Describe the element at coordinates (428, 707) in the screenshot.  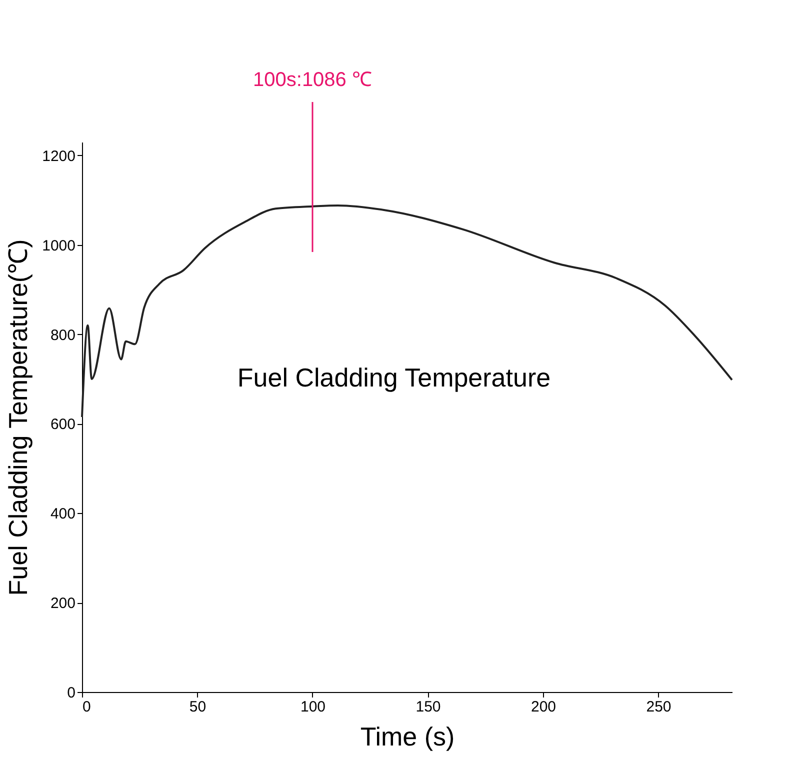
I see `x-tick-label: 150` at that location.